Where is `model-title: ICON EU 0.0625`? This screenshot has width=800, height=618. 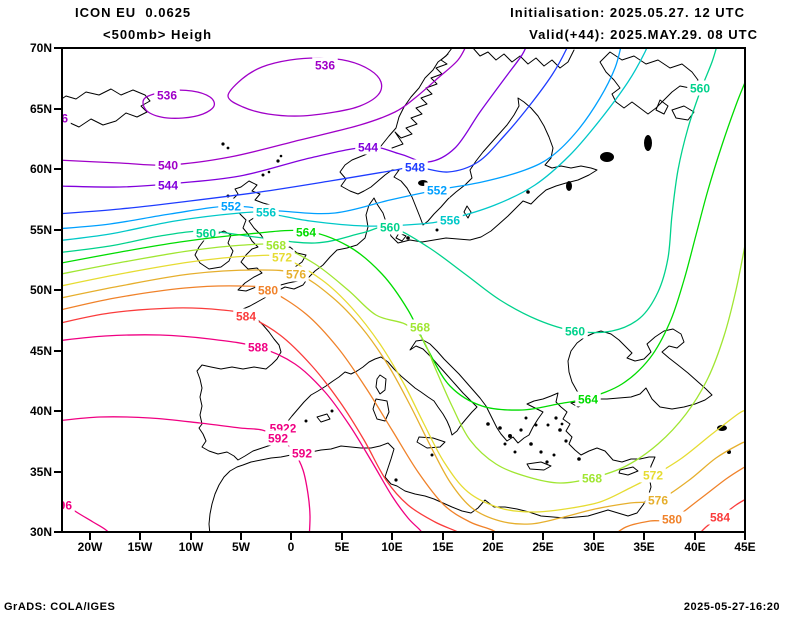
model-title: ICON EU 0.0625 is located at coordinates (133, 12).